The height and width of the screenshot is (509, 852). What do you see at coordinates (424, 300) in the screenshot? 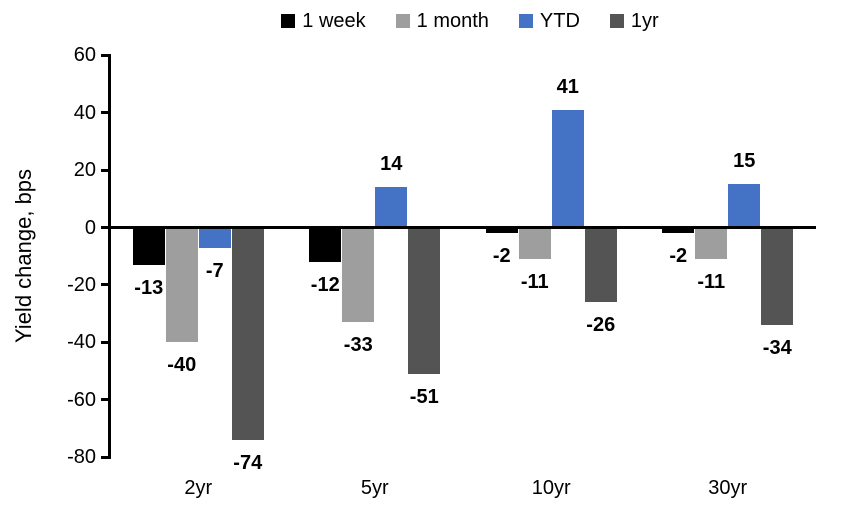
I see `bar-1yr-5yr` at bounding box center [424, 300].